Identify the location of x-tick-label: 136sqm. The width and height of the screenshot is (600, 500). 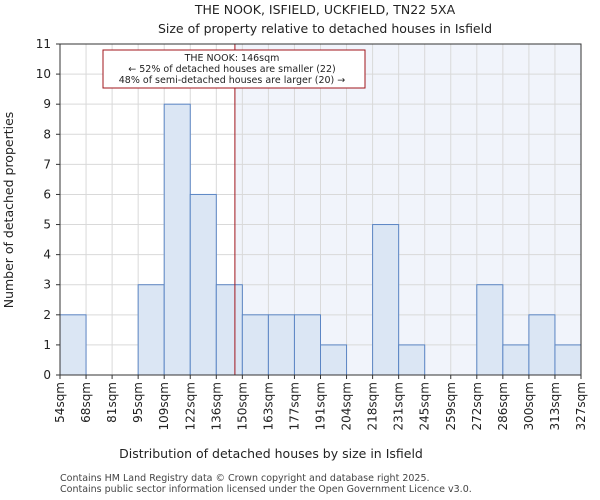
(216, 406).